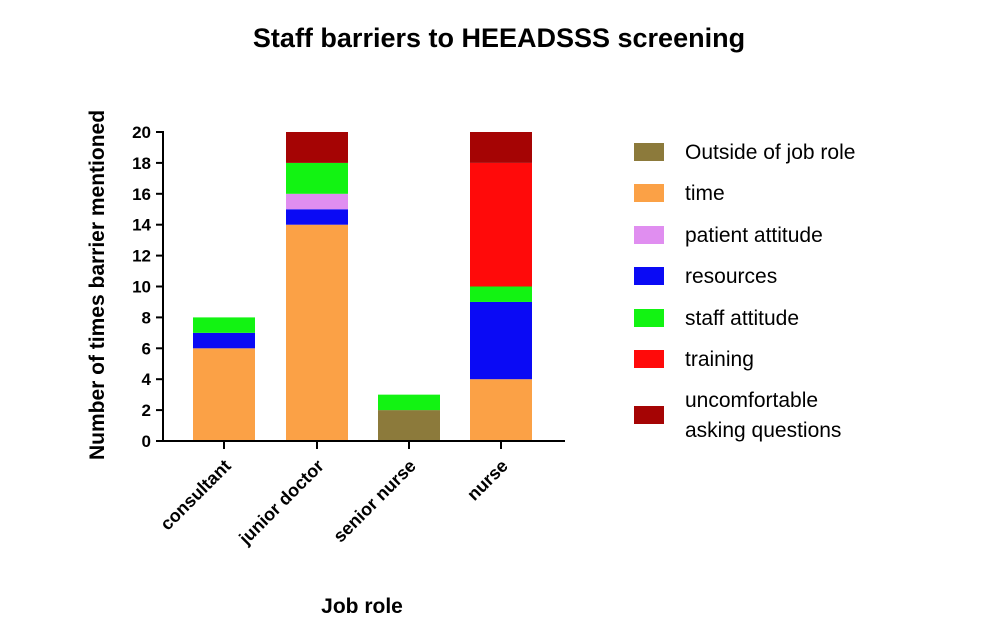  Describe the element at coordinates (649, 152) in the screenshot. I see `legend-swatch-outside-of-job-role` at that location.